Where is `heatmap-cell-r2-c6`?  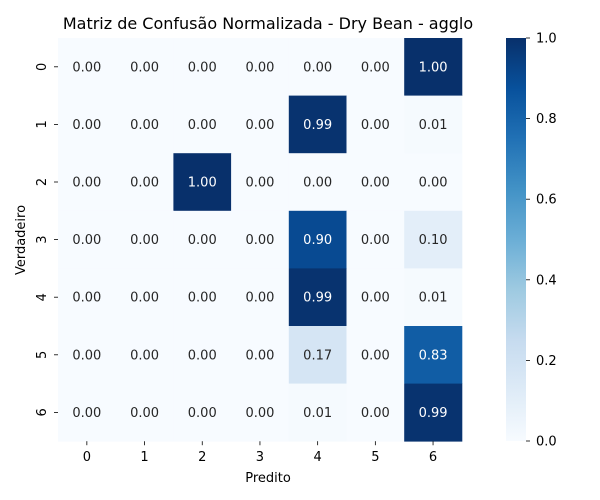 heatmap-cell-r2-c6 is located at coordinates (433, 182).